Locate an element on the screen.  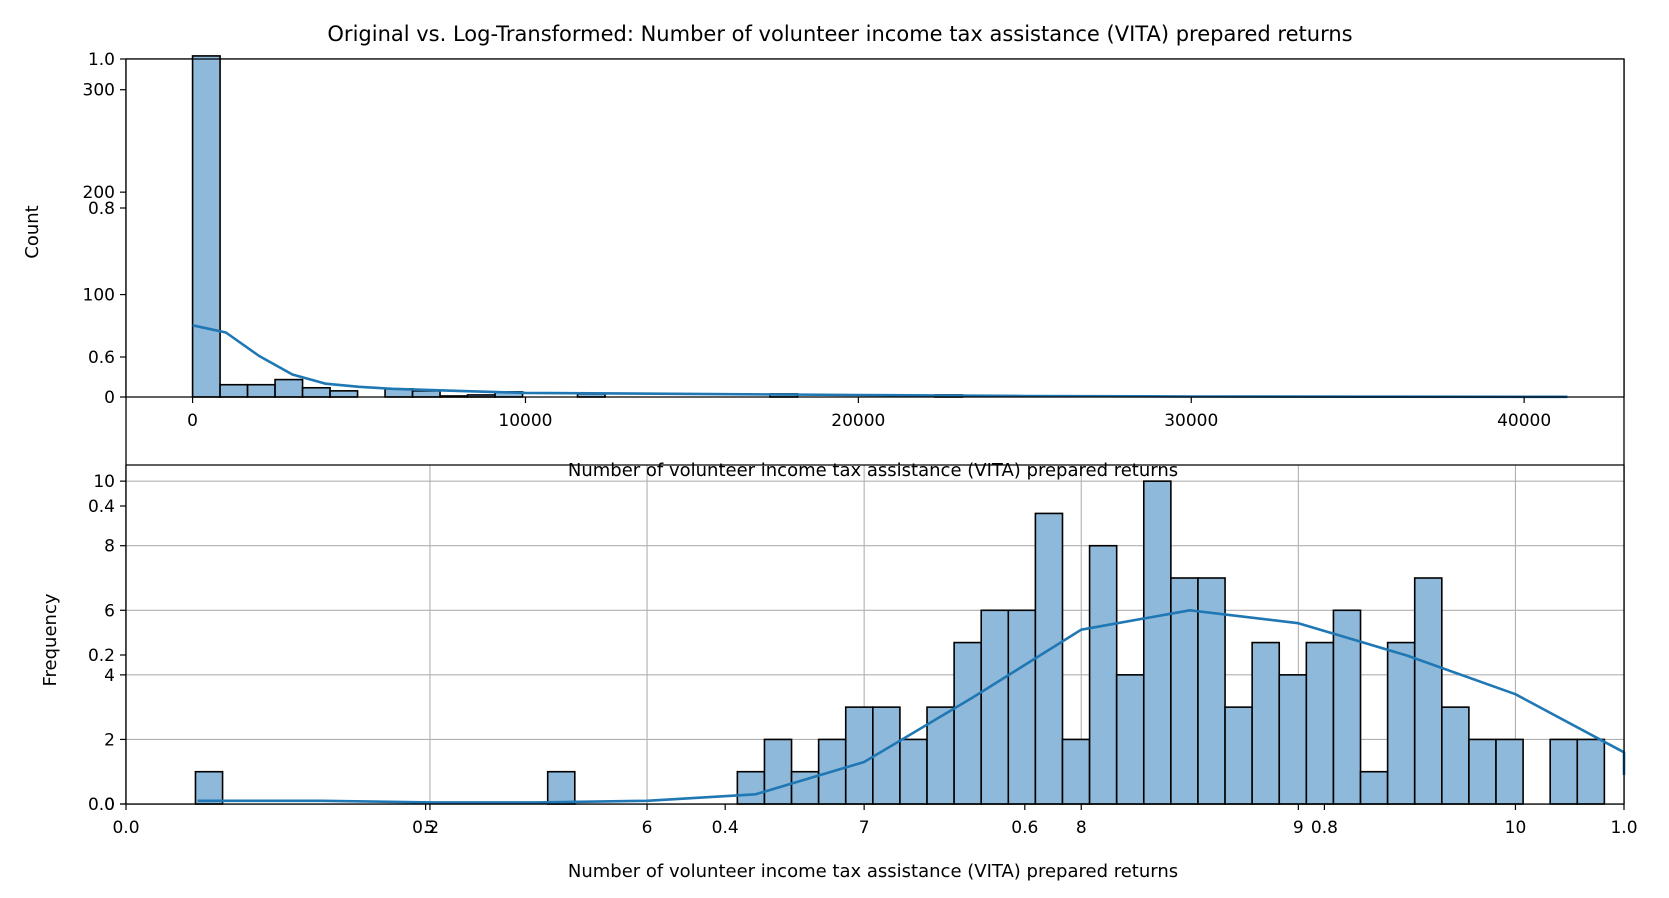
original-x-tick-label: 0 is located at coordinates (192, 421).